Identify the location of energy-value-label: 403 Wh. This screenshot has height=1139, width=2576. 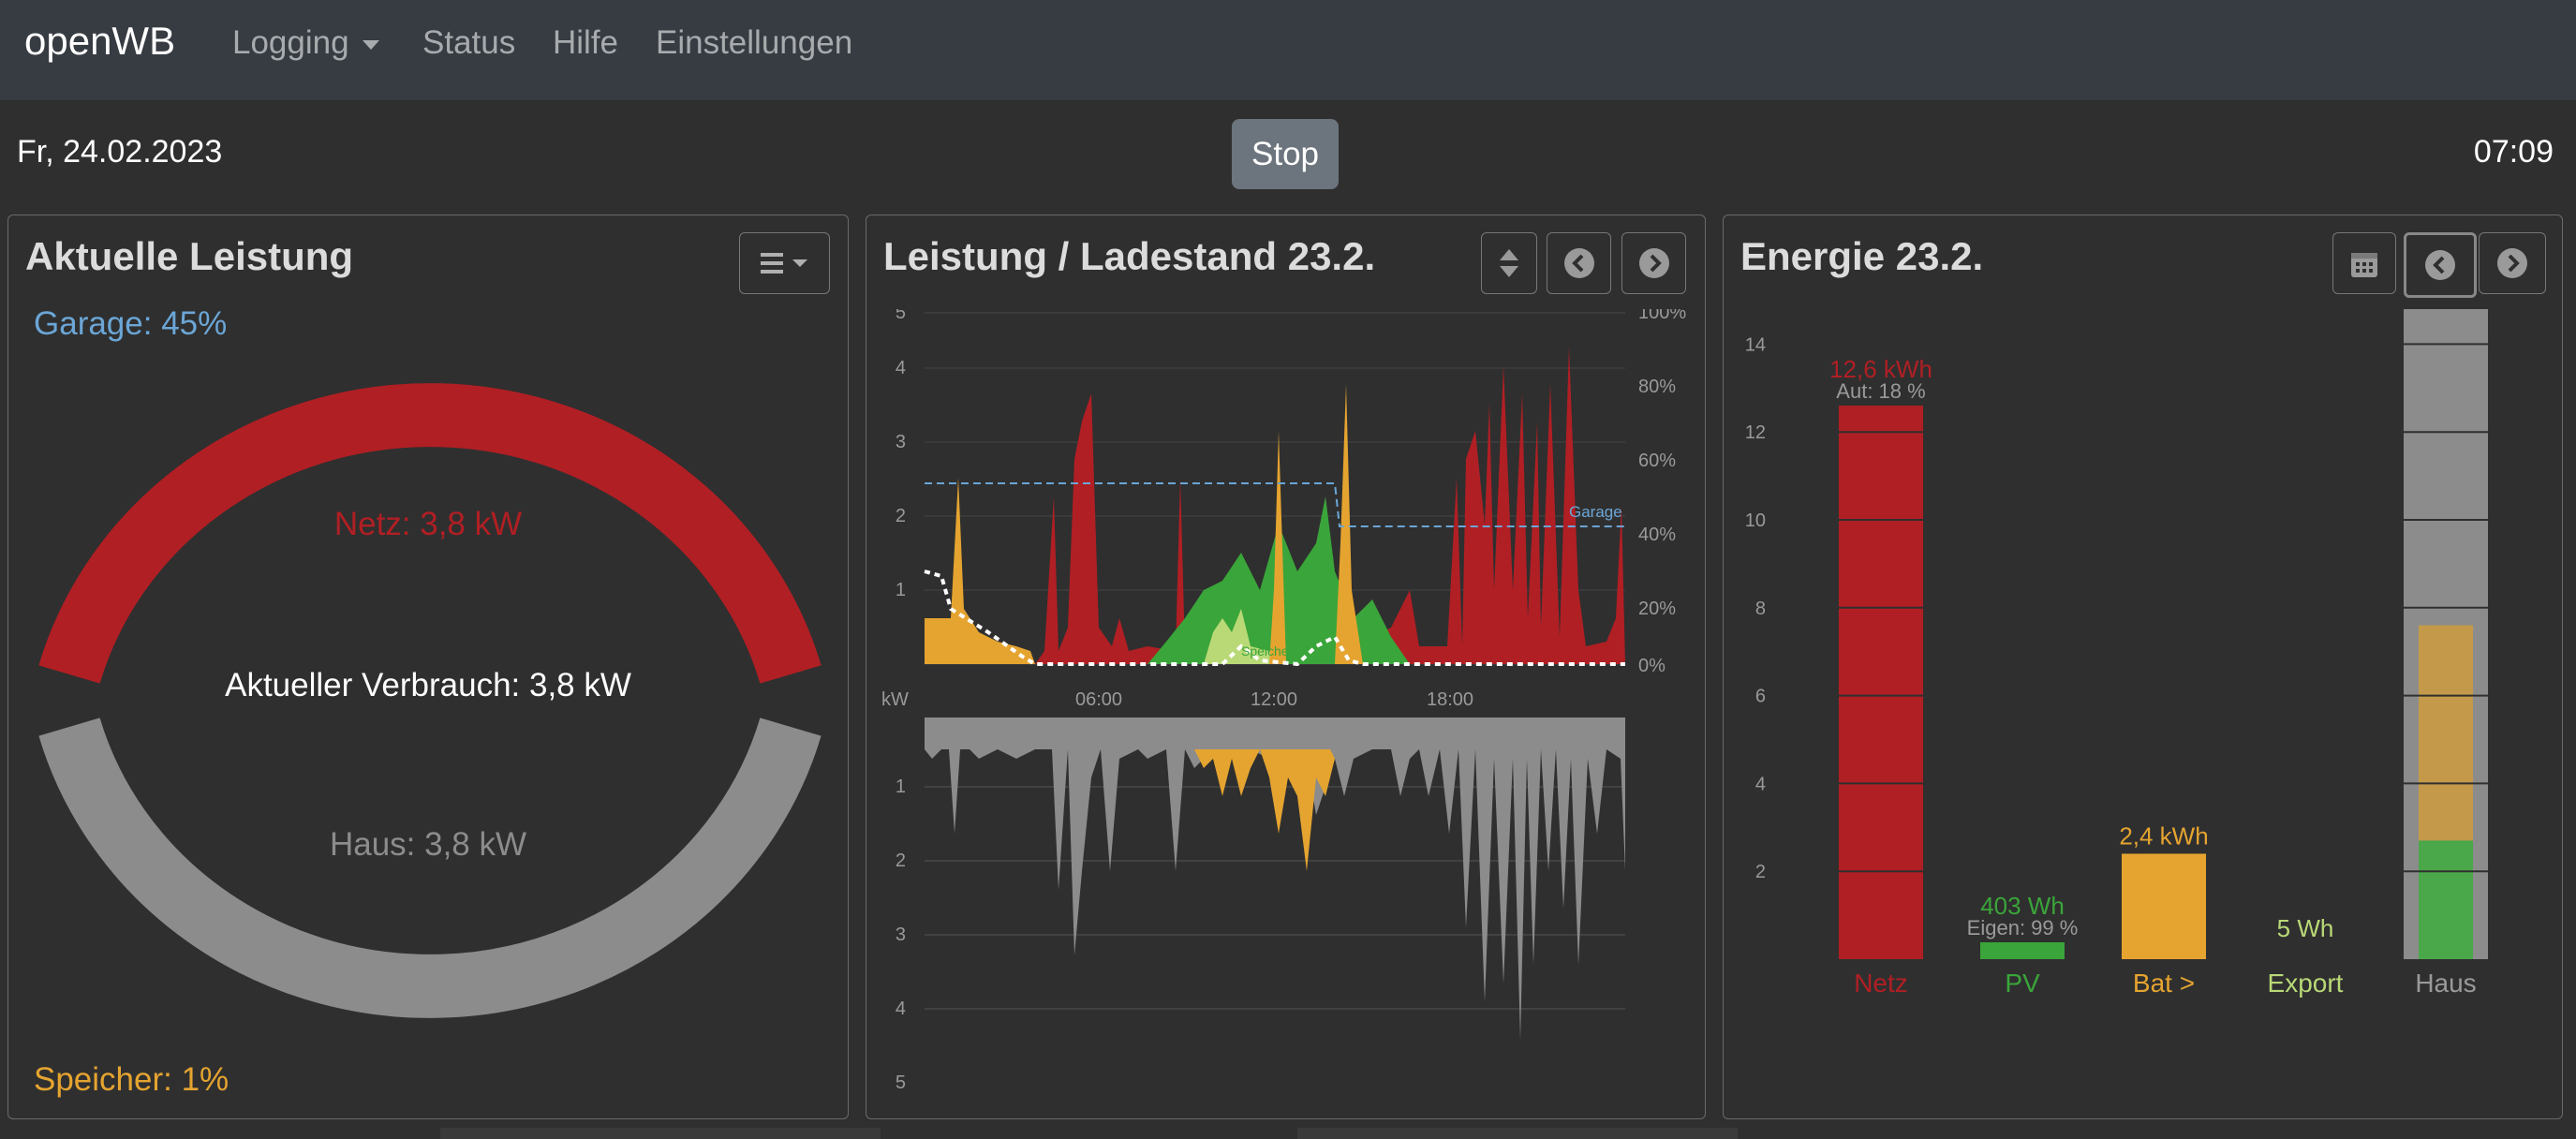
(2022, 906).